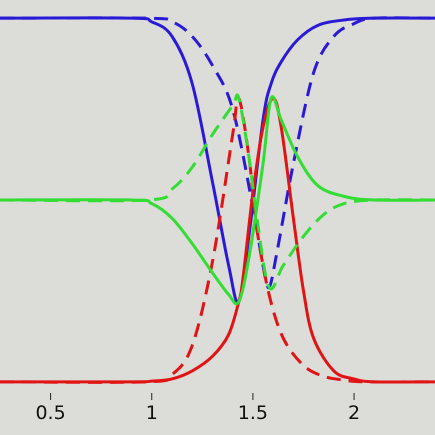 This screenshot has height=435, width=435. Describe the element at coordinates (197, 408) in the screenshot. I see `x-axis: 0.5 1 1.5 2` at that location.